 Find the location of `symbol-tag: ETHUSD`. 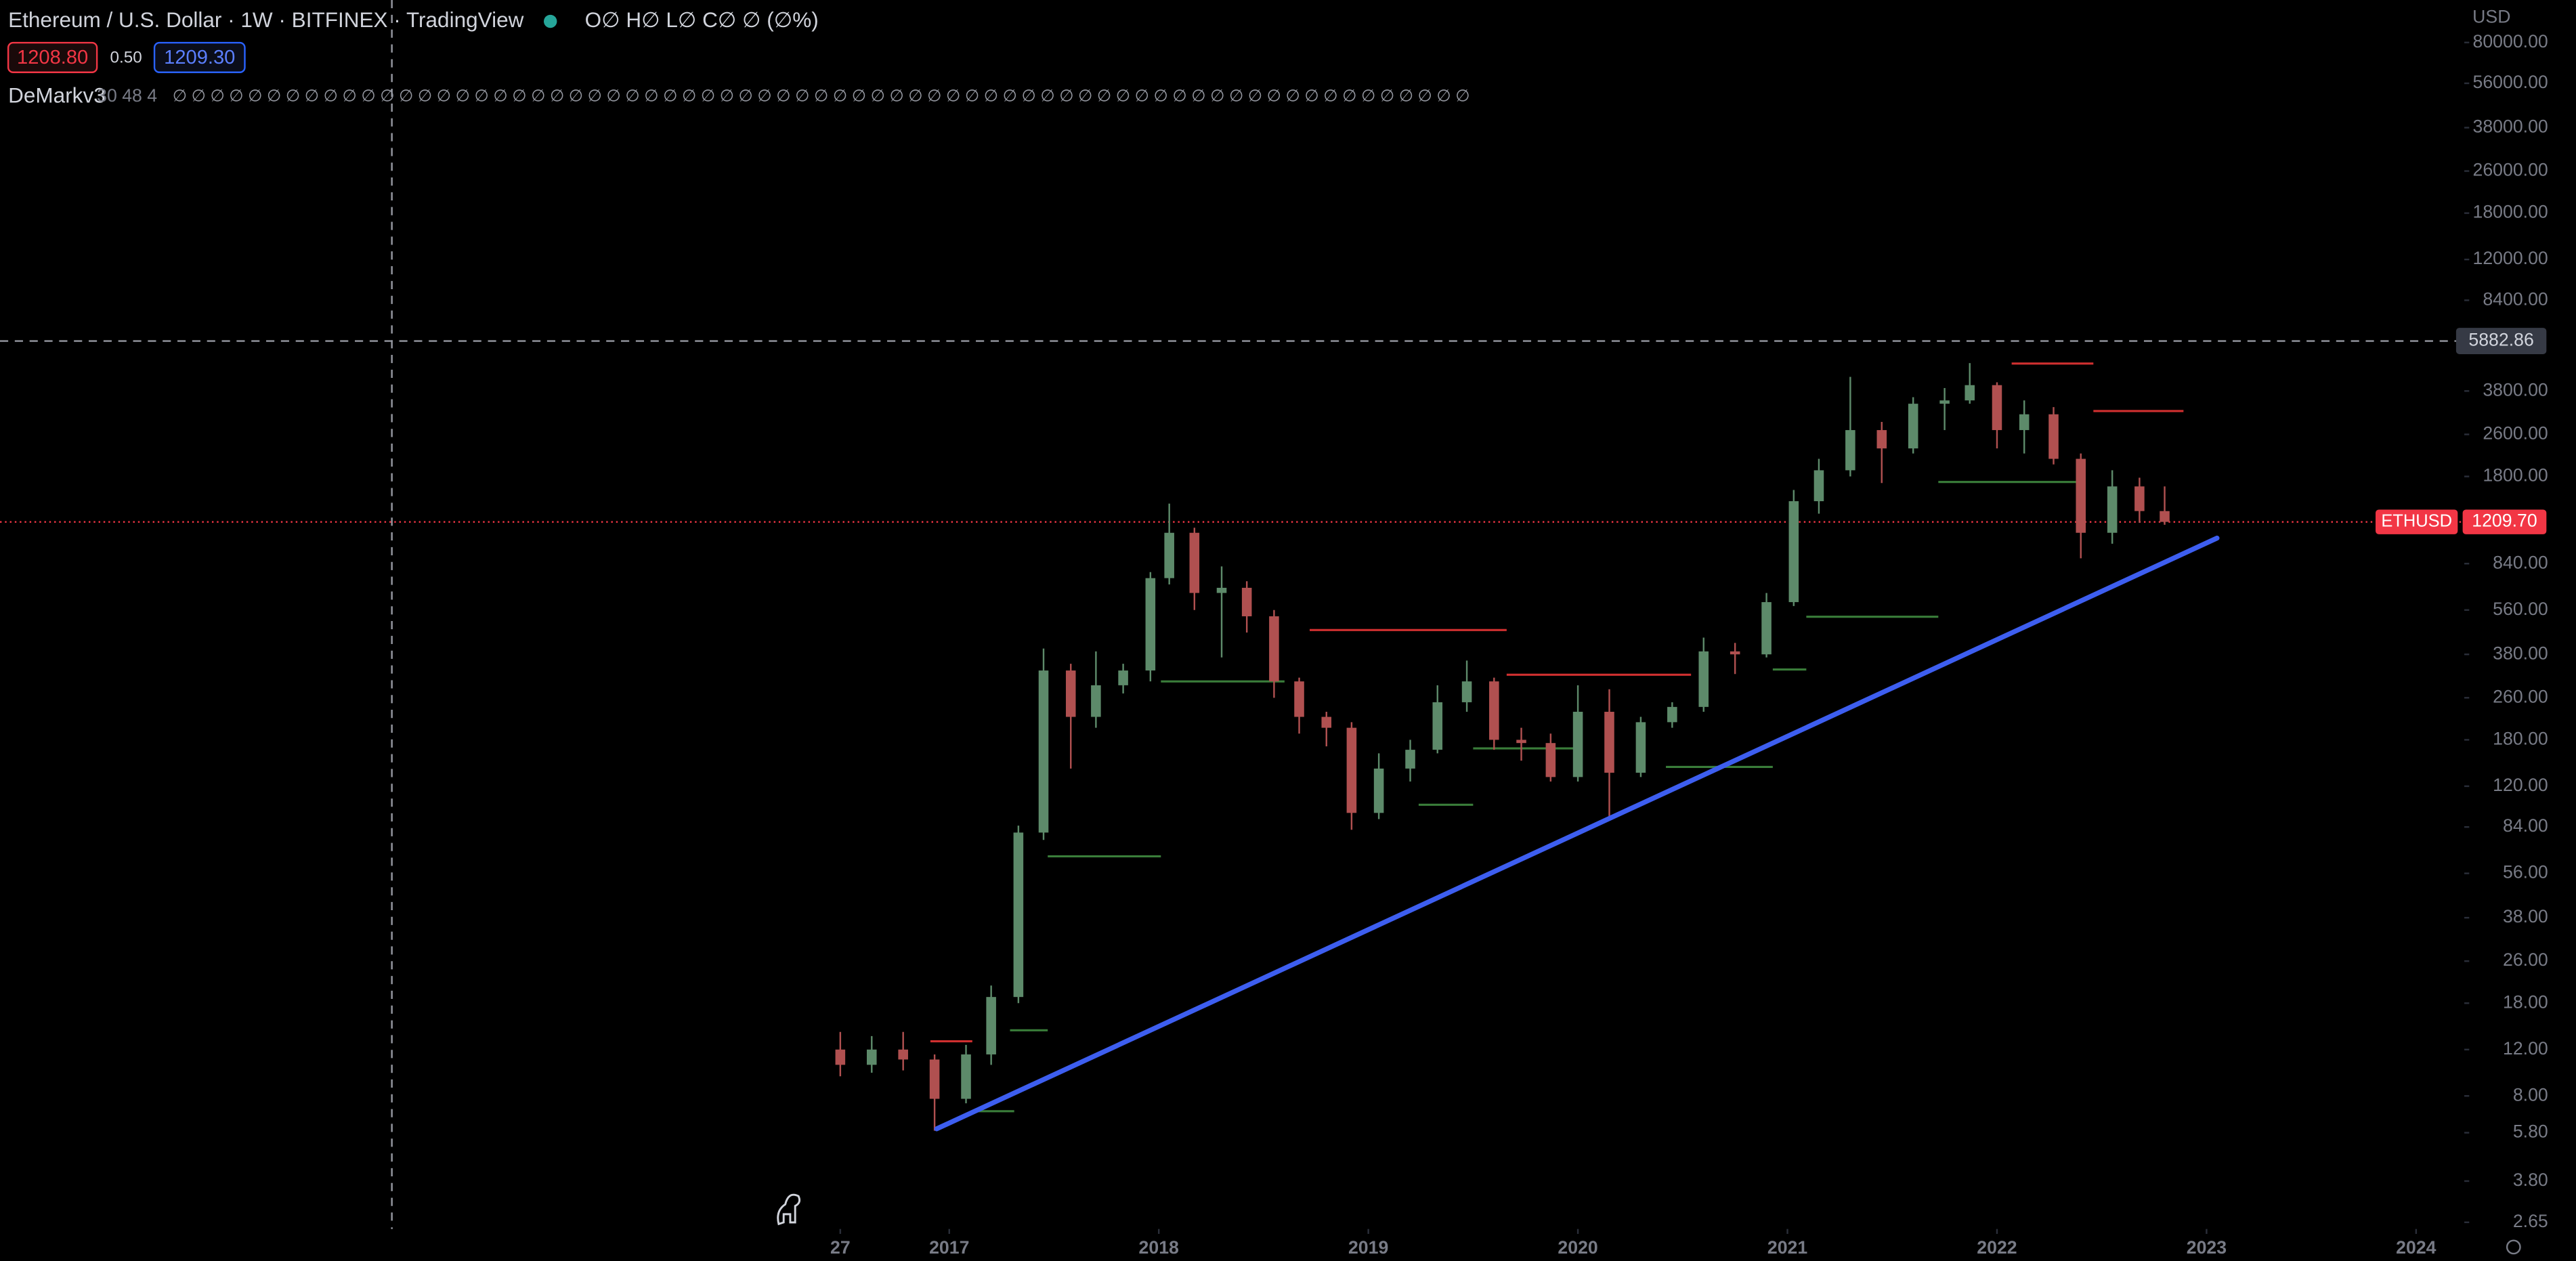

symbol-tag: ETHUSD is located at coordinates (2416, 520).